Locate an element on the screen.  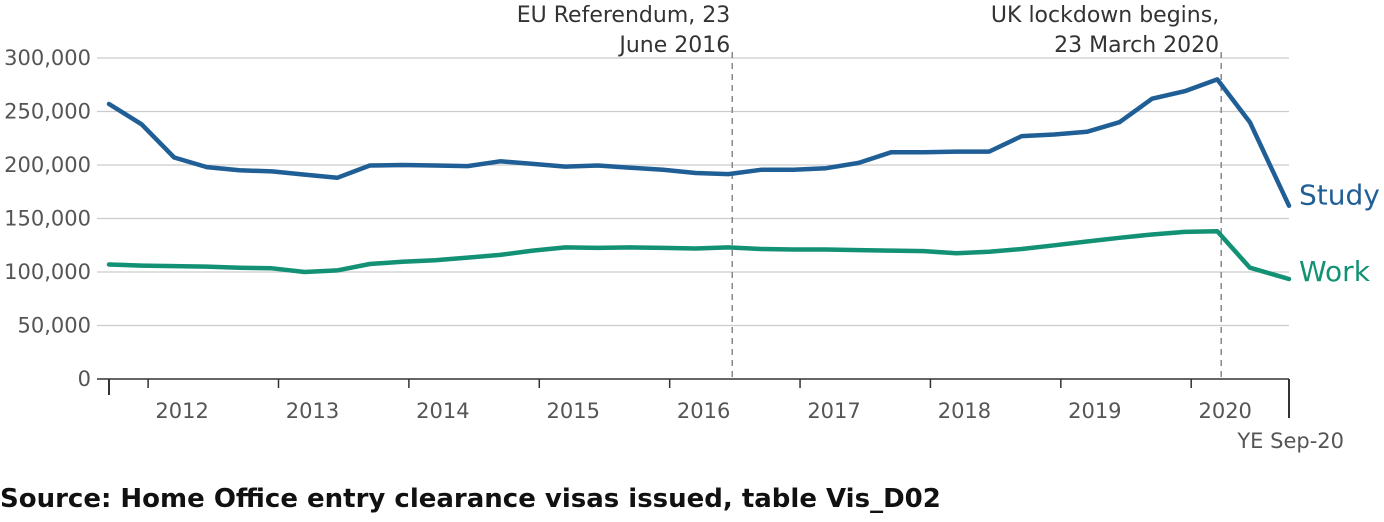
x-tick-label: 2017 is located at coordinates (833, 411).